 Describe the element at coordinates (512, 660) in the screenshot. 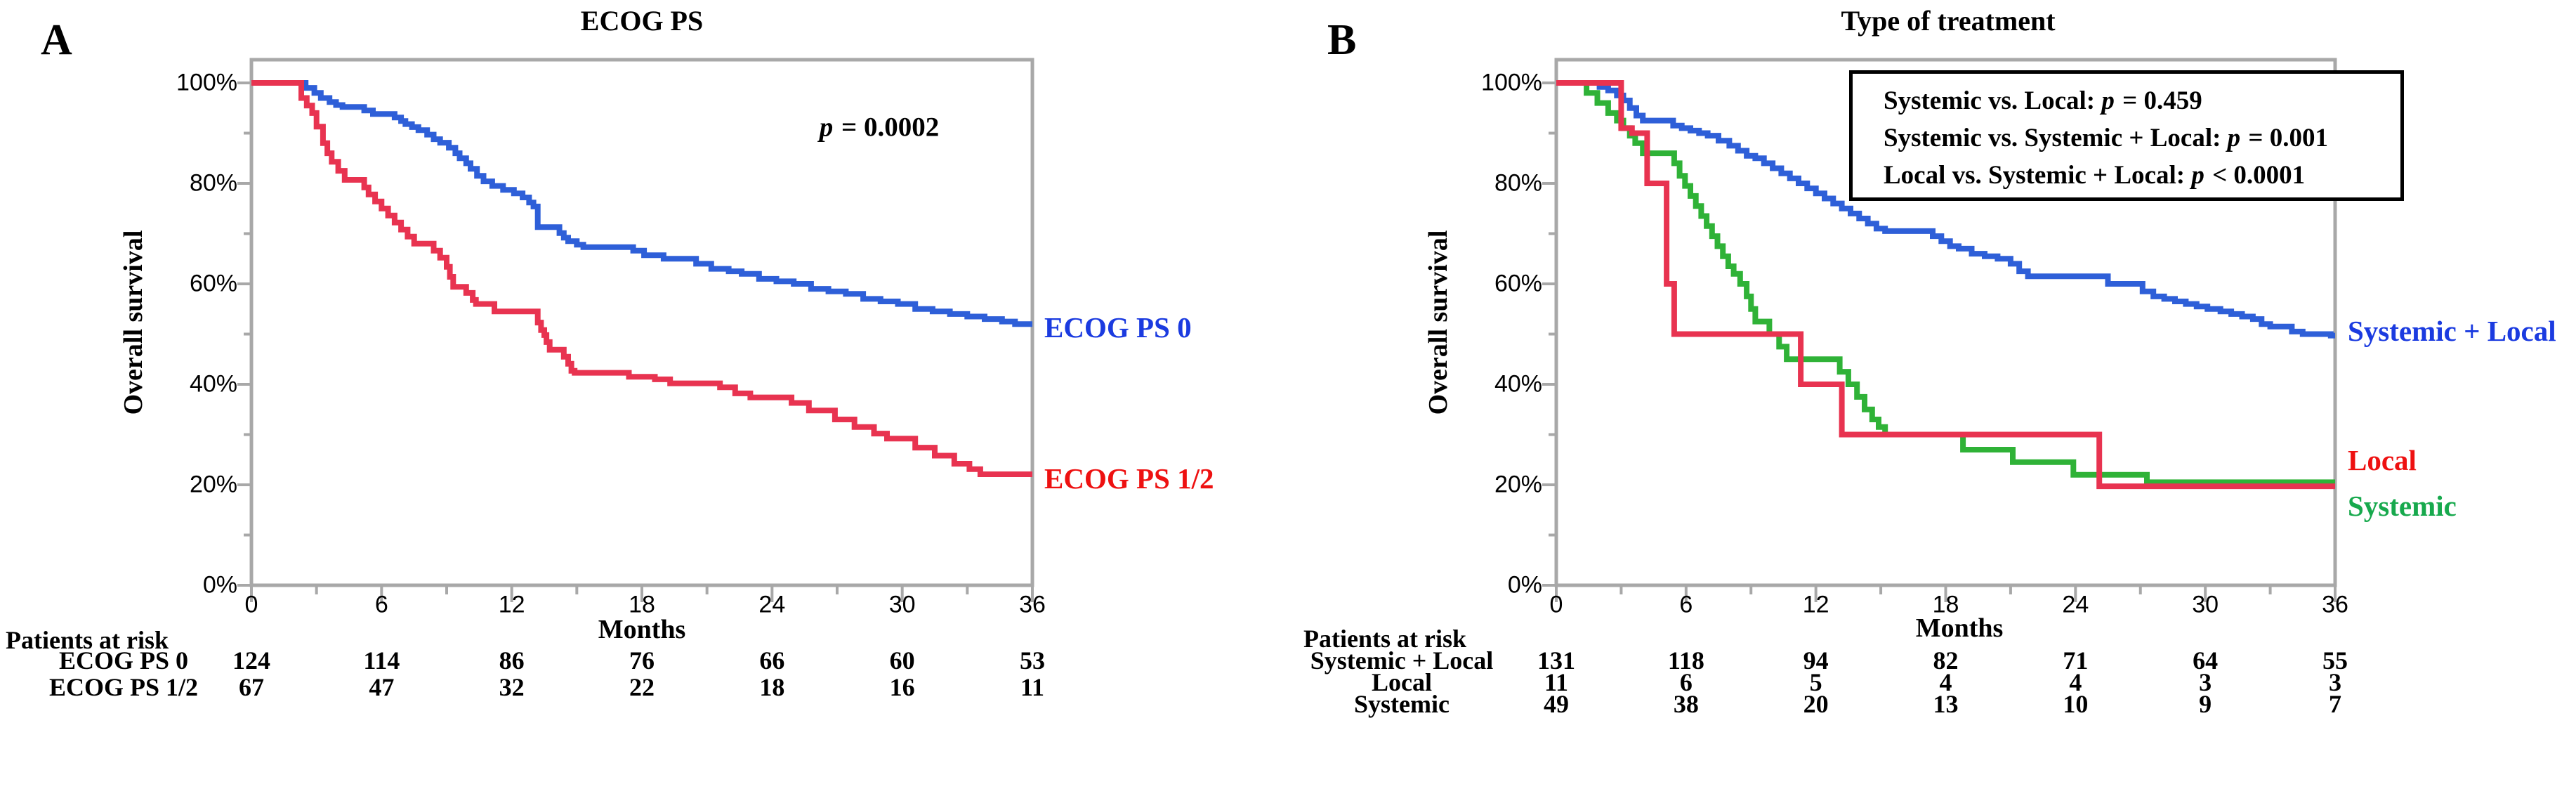

I see `risk-count: 86` at that location.